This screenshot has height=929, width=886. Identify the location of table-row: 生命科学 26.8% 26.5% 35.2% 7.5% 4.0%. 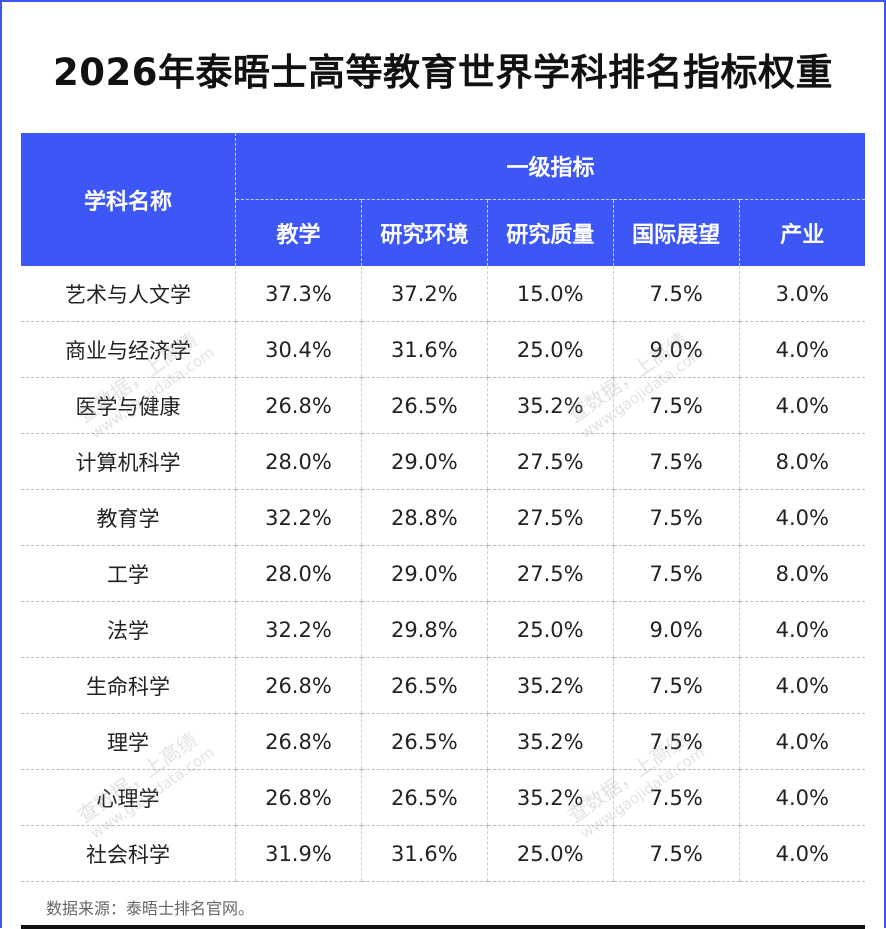
(443, 685).